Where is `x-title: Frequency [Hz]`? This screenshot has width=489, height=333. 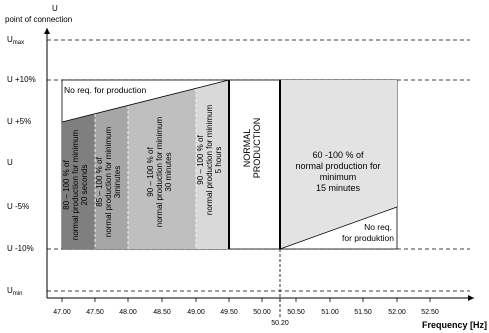
x-title: Frequency [Hz] is located at coordinates (454, 325).